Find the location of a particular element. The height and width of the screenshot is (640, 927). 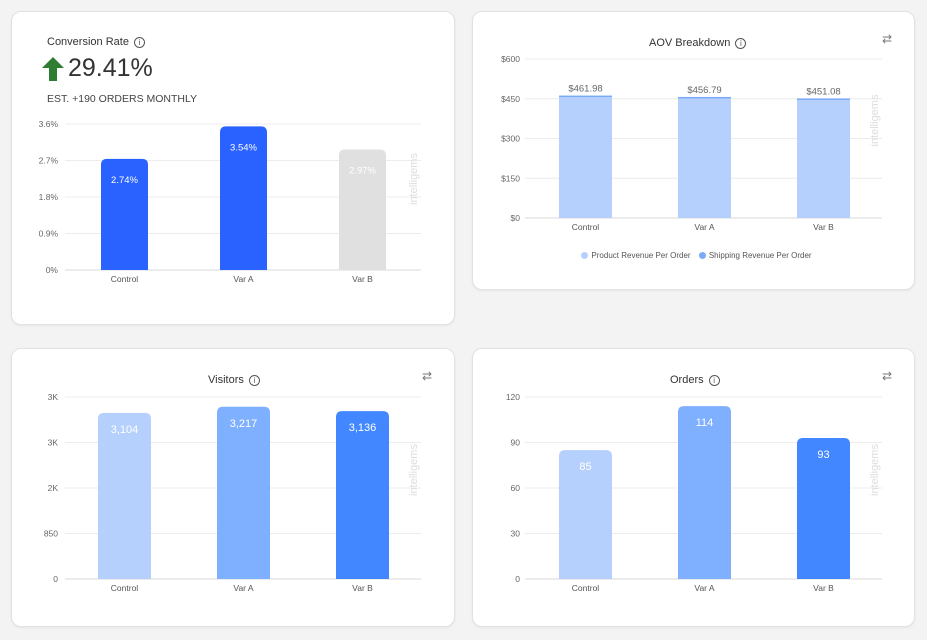

orders-title-text: Orders is located at coordinates (687, 380).